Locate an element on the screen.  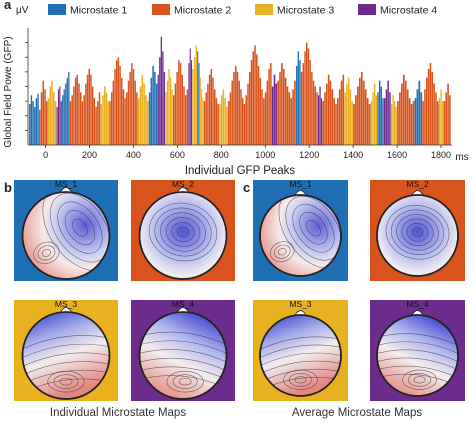
map-label: MS_1 is located at coordinates (66, 184).